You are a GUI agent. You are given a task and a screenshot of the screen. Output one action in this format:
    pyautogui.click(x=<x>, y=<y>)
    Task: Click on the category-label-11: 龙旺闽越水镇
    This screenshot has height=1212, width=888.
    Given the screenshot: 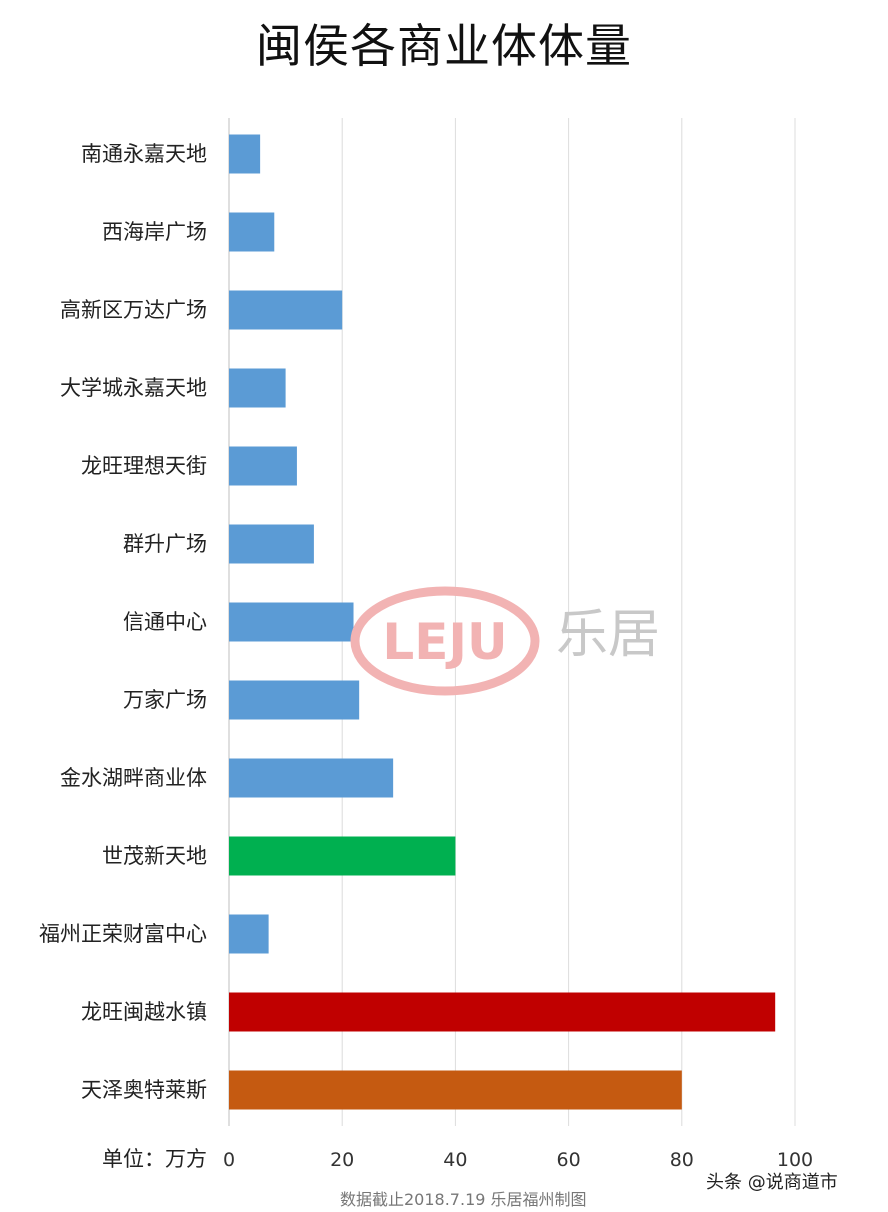 What is the action you would take?
    pyautogui.click(x=144, y=1012)
    